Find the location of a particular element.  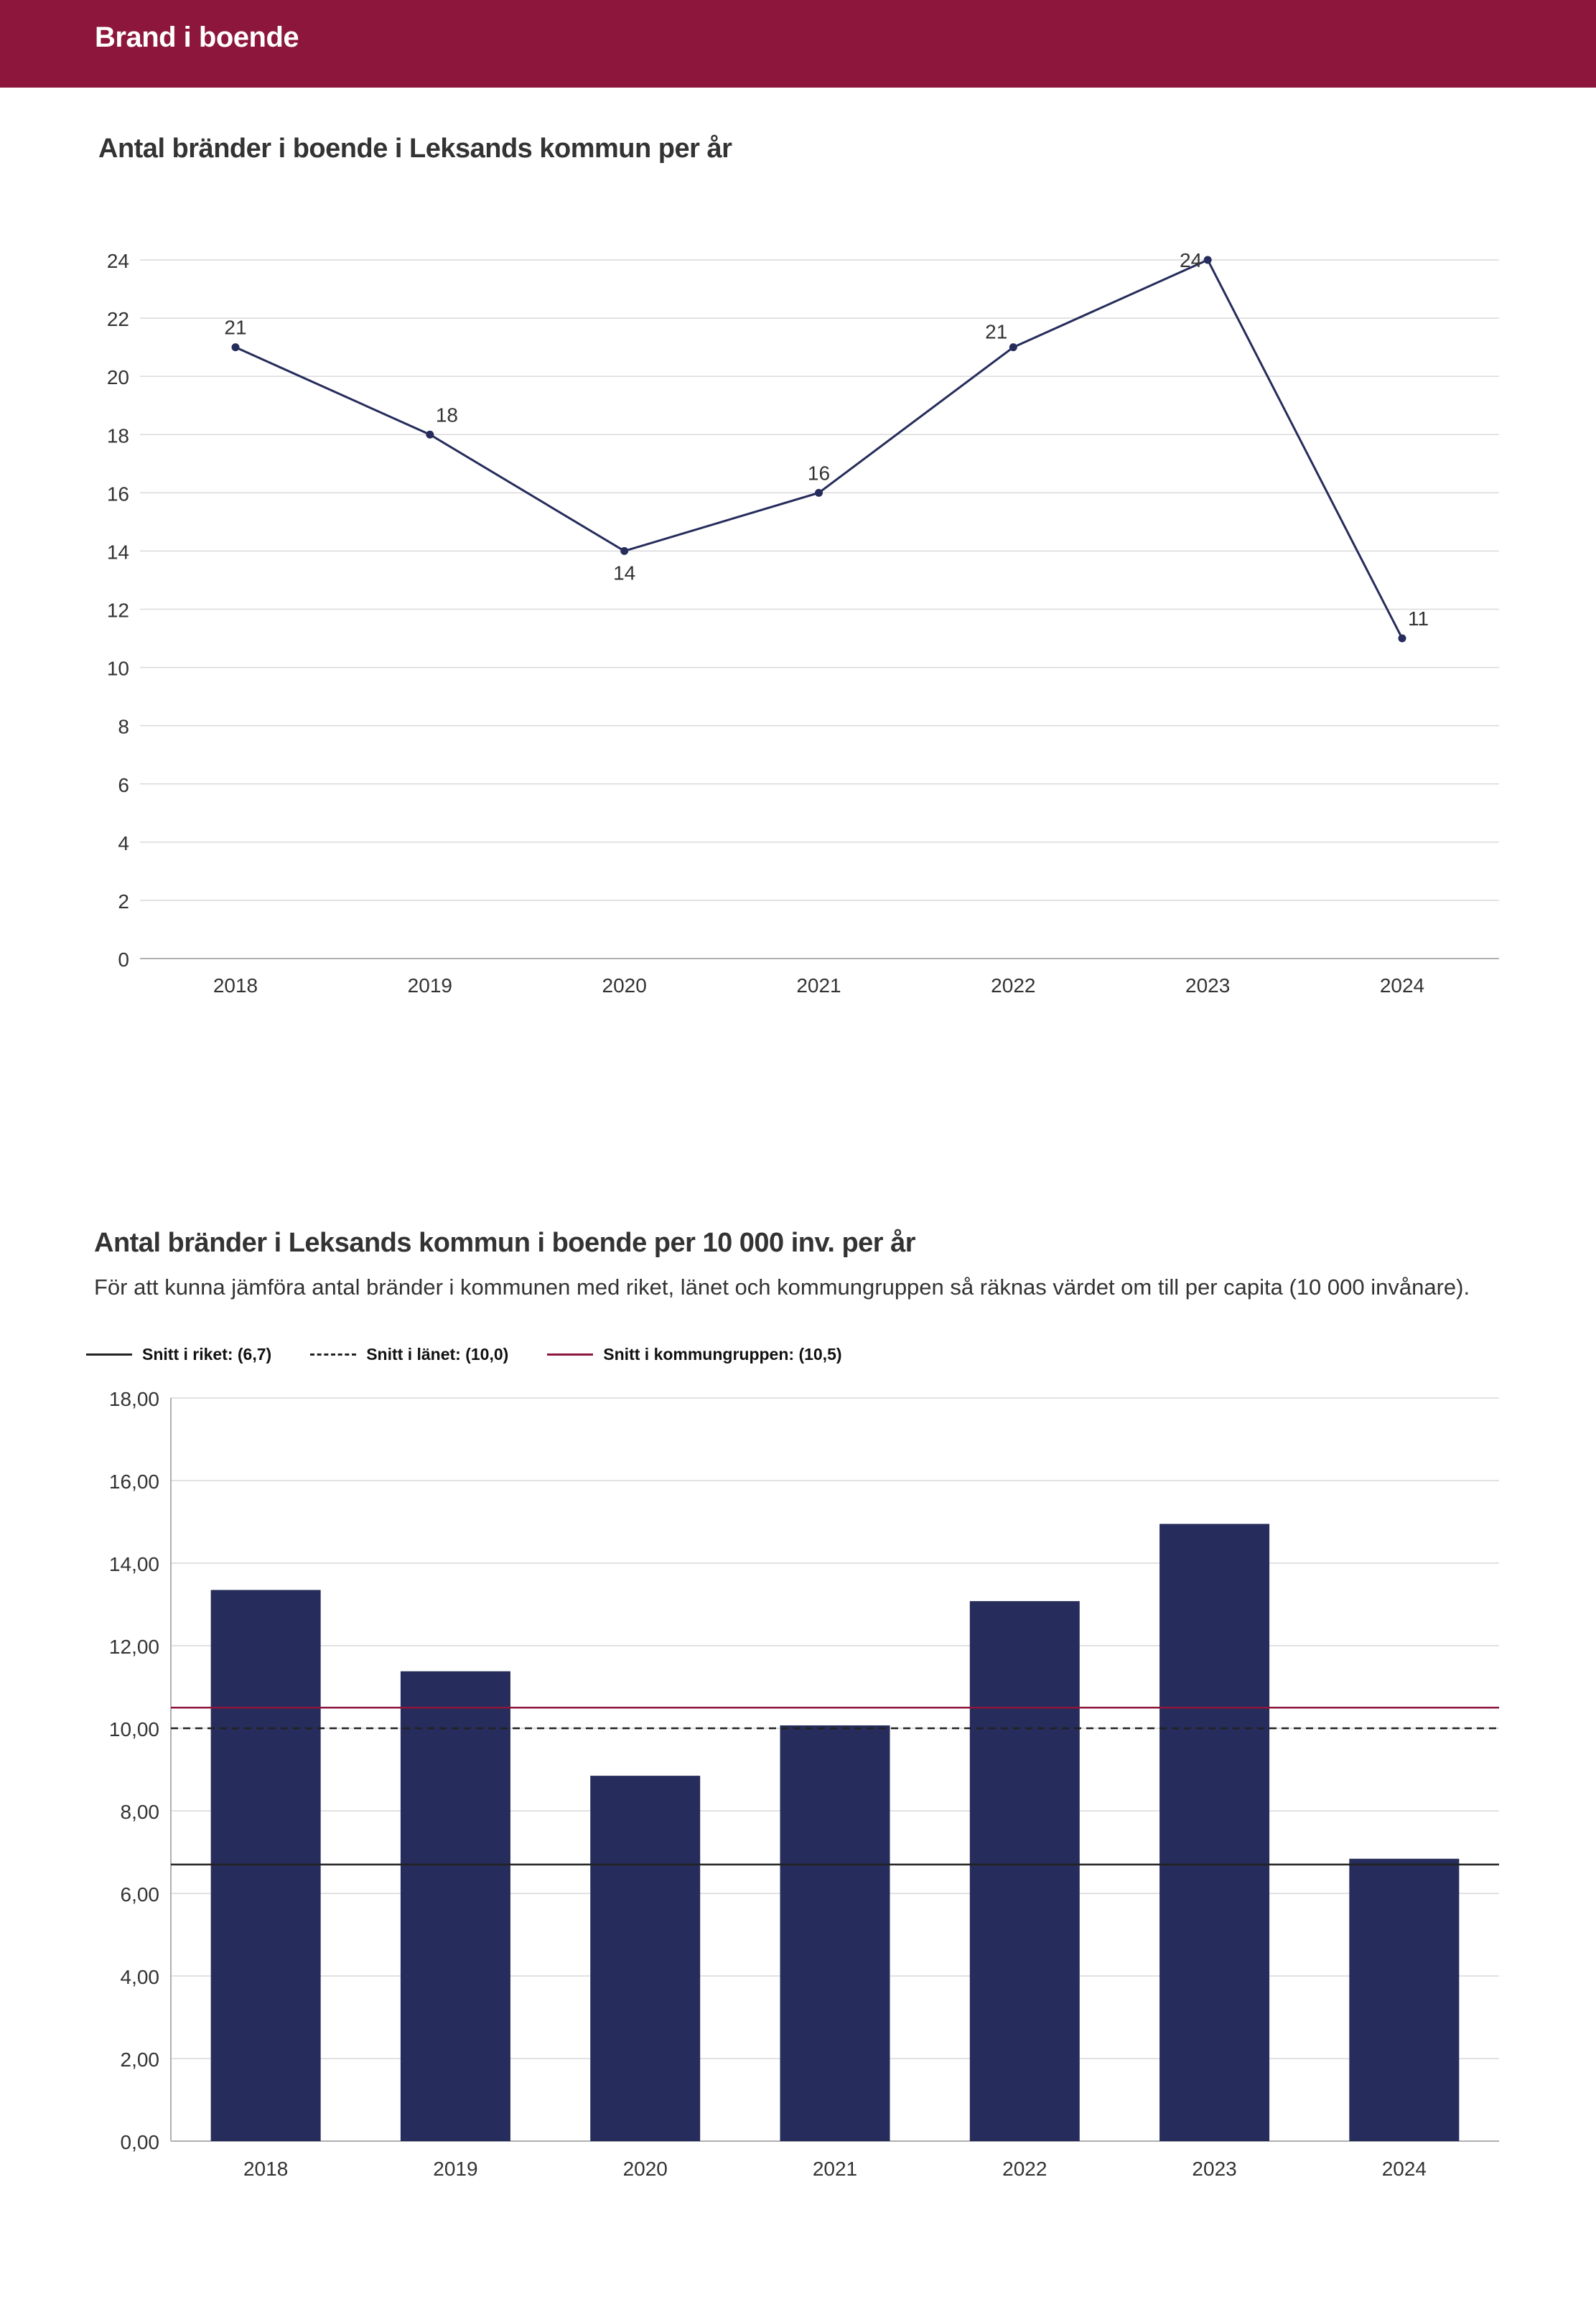

legend-item-lanet: Snitt i länet: (10,0) is located at coordinates (409, 1354).